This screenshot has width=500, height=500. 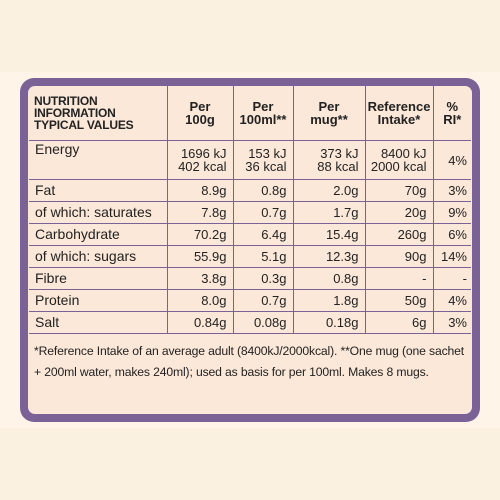 I want to click on value-per-100g: 8.9g, so click(x=200, y=190).